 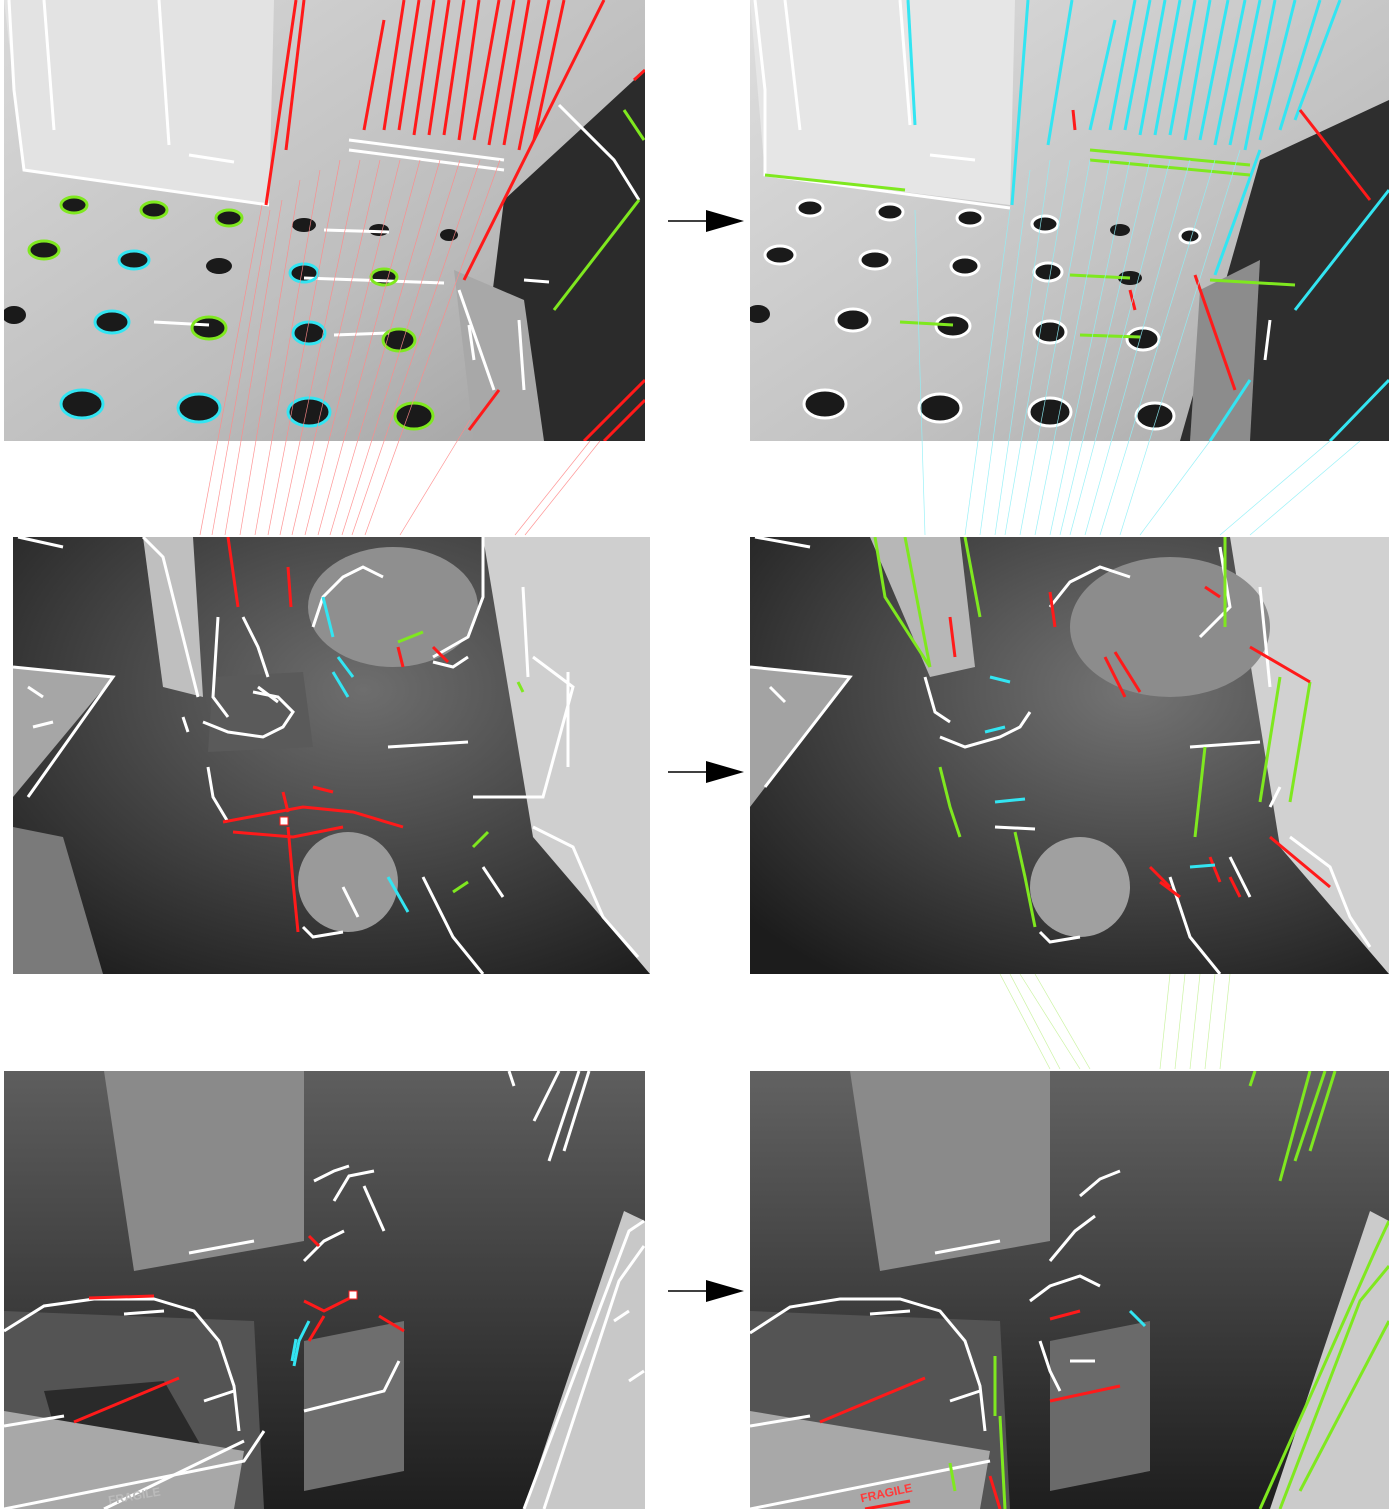 I want to click on panel-row3-left: FRAGILE, so click(x=324, y=1290).